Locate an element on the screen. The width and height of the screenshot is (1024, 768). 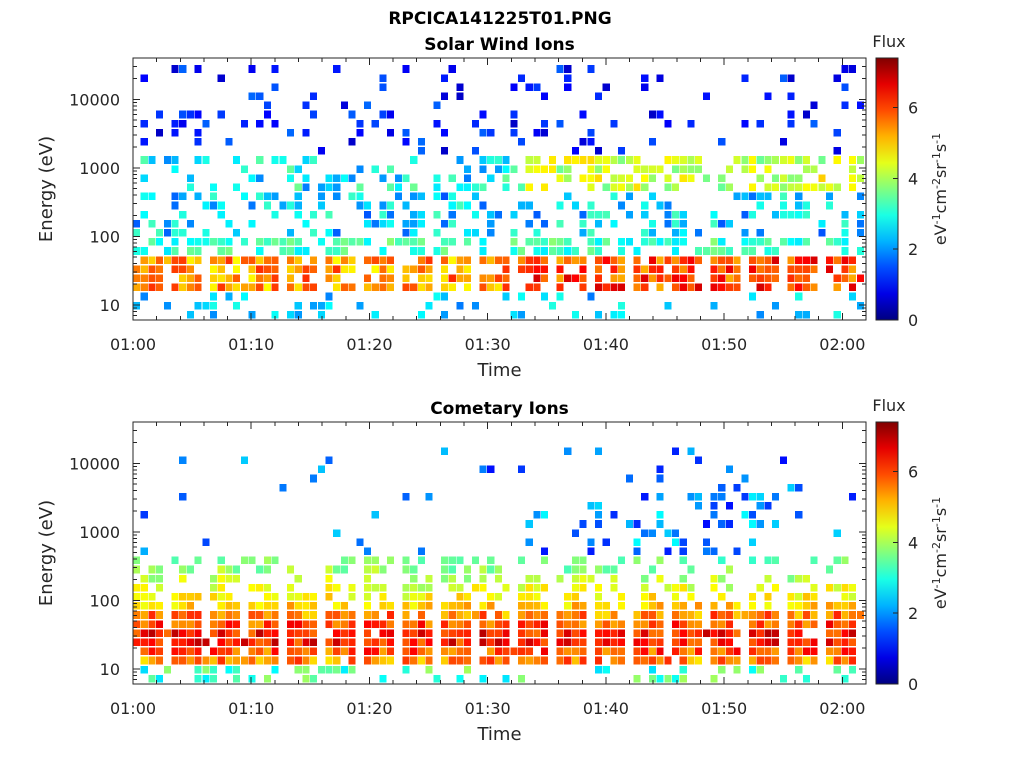
unit-part: -1 is located at coordinates (936, 138).